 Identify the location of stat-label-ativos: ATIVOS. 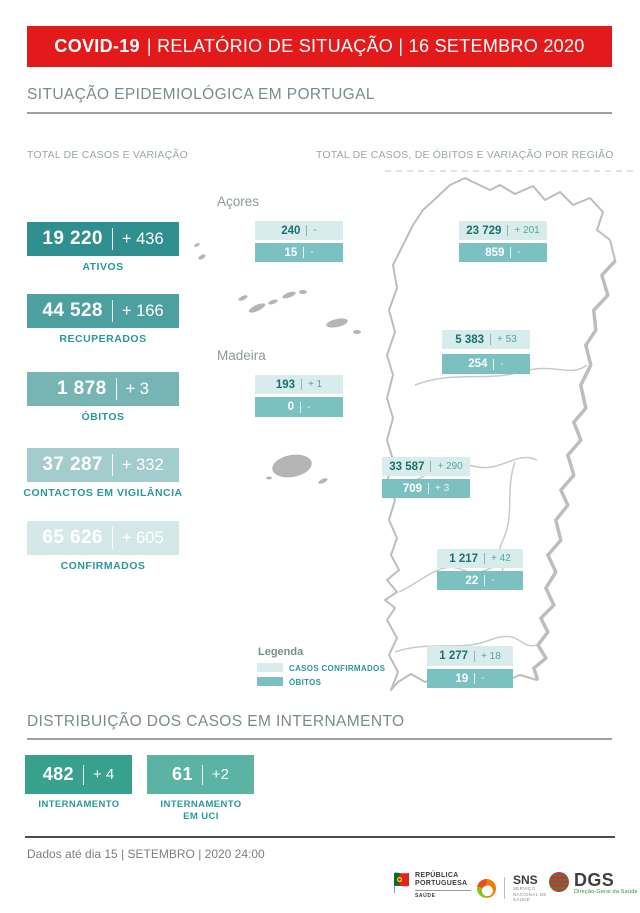
(103, 267).